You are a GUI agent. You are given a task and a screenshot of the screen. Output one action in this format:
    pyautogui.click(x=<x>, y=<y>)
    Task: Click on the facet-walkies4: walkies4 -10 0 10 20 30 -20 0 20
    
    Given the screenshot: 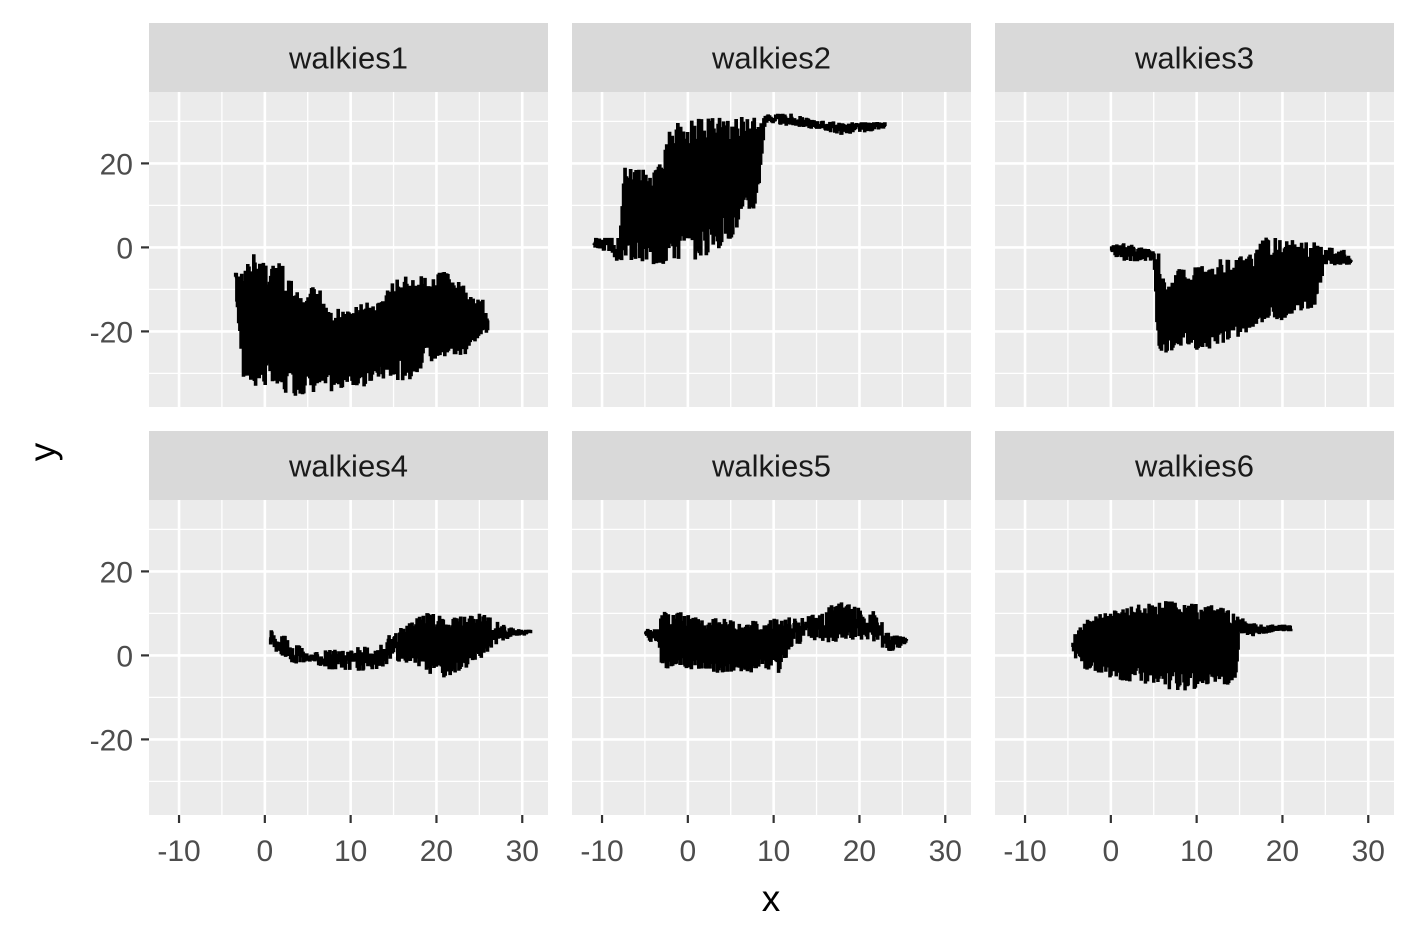 What is the action you would take?
    pyautogui.click(x=319, y=649)
    